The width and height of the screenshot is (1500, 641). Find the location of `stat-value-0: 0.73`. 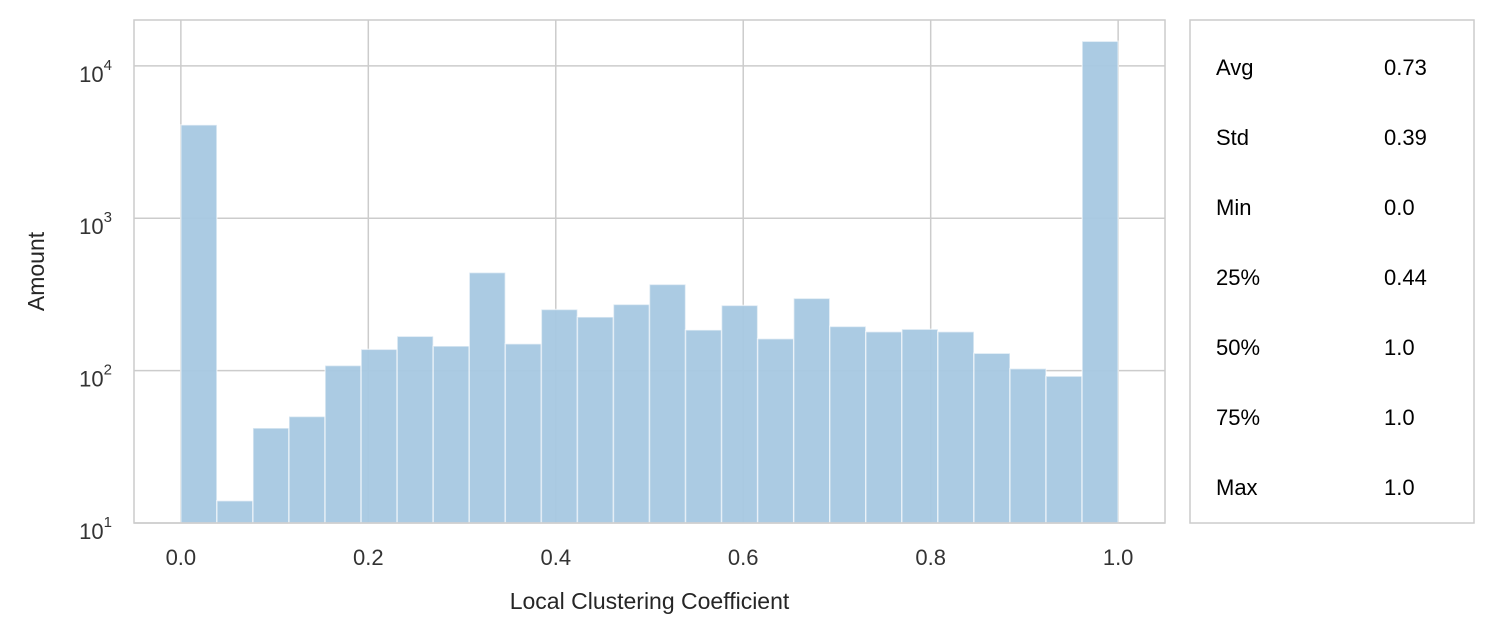

stat-value-0: 0.73 is located at coordinates (1405, 67).